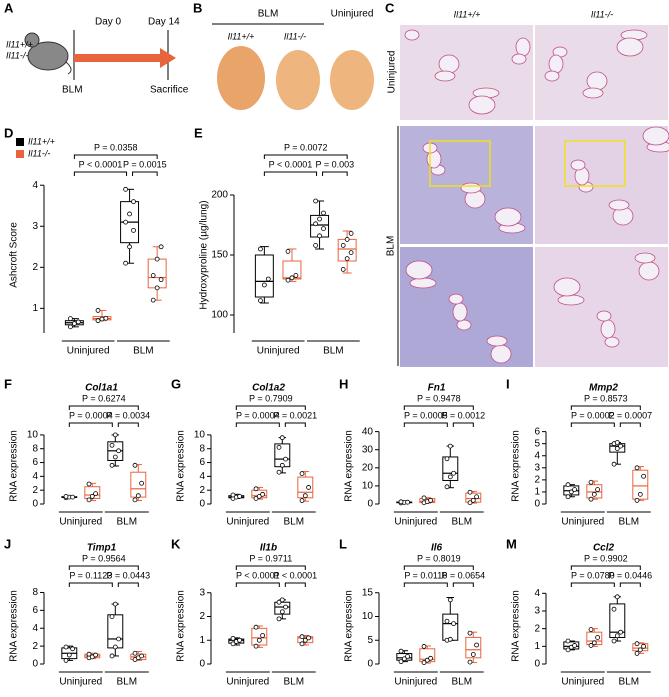 This screenshot has width=669, height=697. What do you see at coordinates (258, 415) in the screenshot?
I see `comparison-label: P = 0.0004` at bounding box center [258, 415].